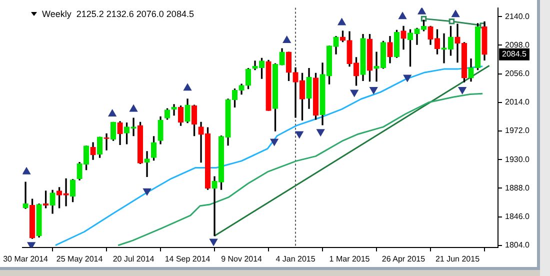  Describe the element at coordinates (517, 102) in the screenshot. I see `y-tick-label: 2014.0` at that location.